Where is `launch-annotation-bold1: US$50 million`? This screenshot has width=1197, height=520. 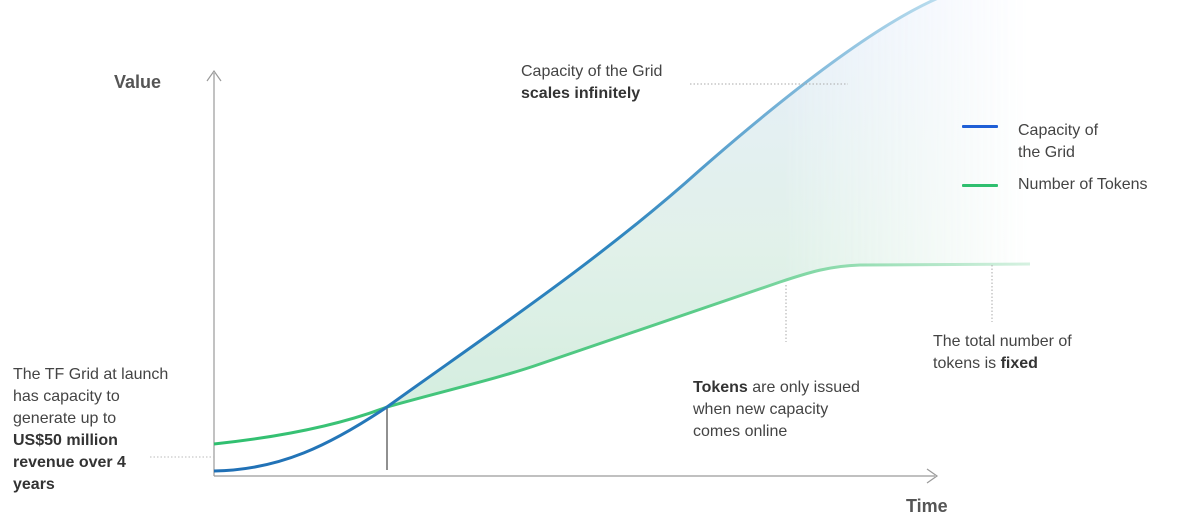 launch-annotation-bold1: US$50 million is located at coordinates (65, 440).